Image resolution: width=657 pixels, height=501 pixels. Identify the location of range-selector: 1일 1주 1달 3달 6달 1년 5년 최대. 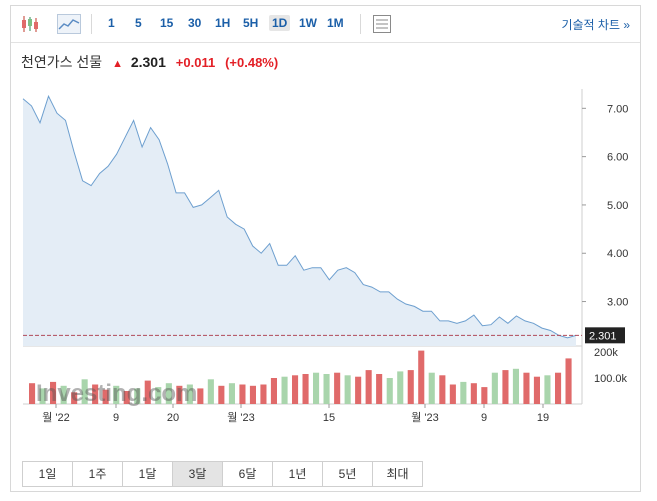
(222, 474).